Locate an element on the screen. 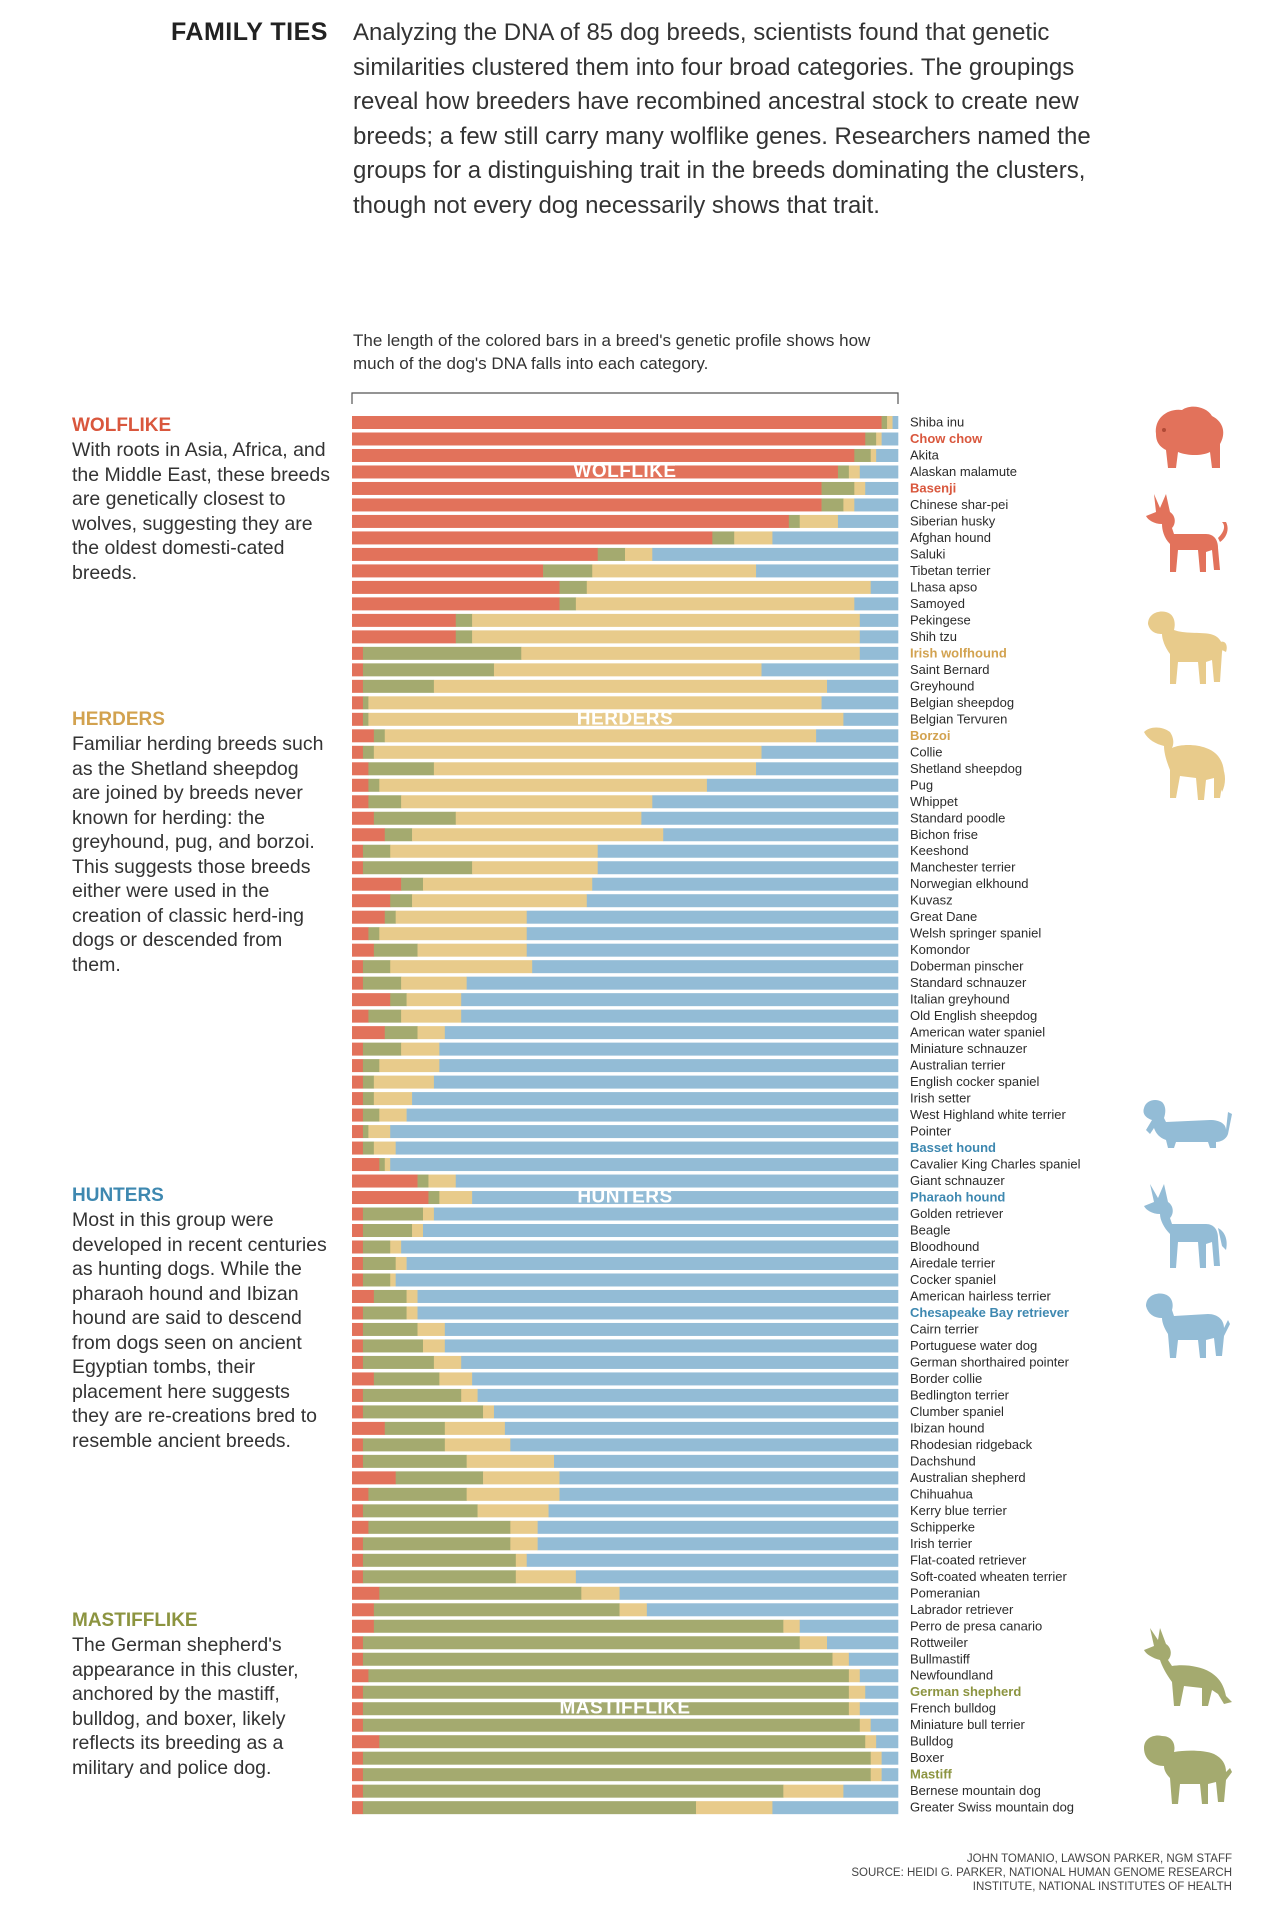 Image resolution: width=1284 pixels, height=1923 pixels. cluster-labels: WOLFLIKE HERDERS HUNTERS MASTIFFLIKE is located at coordinates (624, 1090).